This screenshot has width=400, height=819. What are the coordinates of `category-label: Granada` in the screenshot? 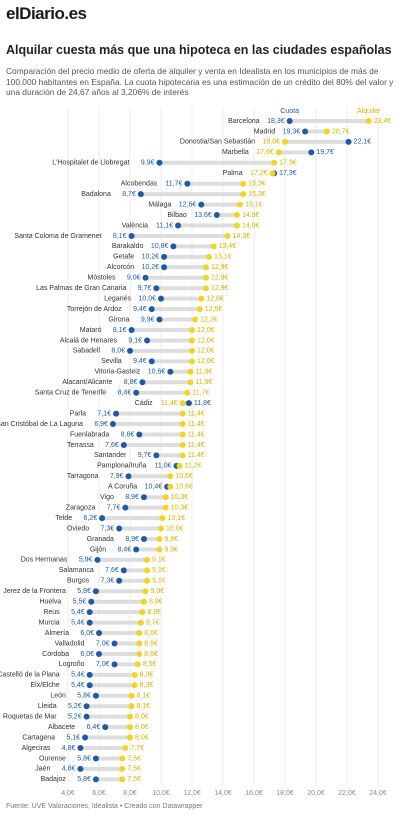 It's located at (100, 539).